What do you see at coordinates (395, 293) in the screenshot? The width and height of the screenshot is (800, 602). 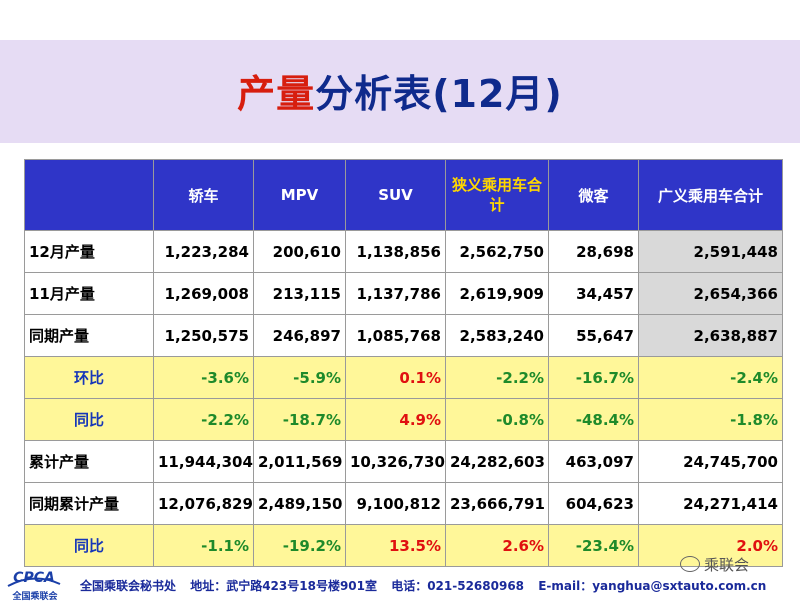 I see `table-cell: 1,137,786` at bounding box center [395, 293].